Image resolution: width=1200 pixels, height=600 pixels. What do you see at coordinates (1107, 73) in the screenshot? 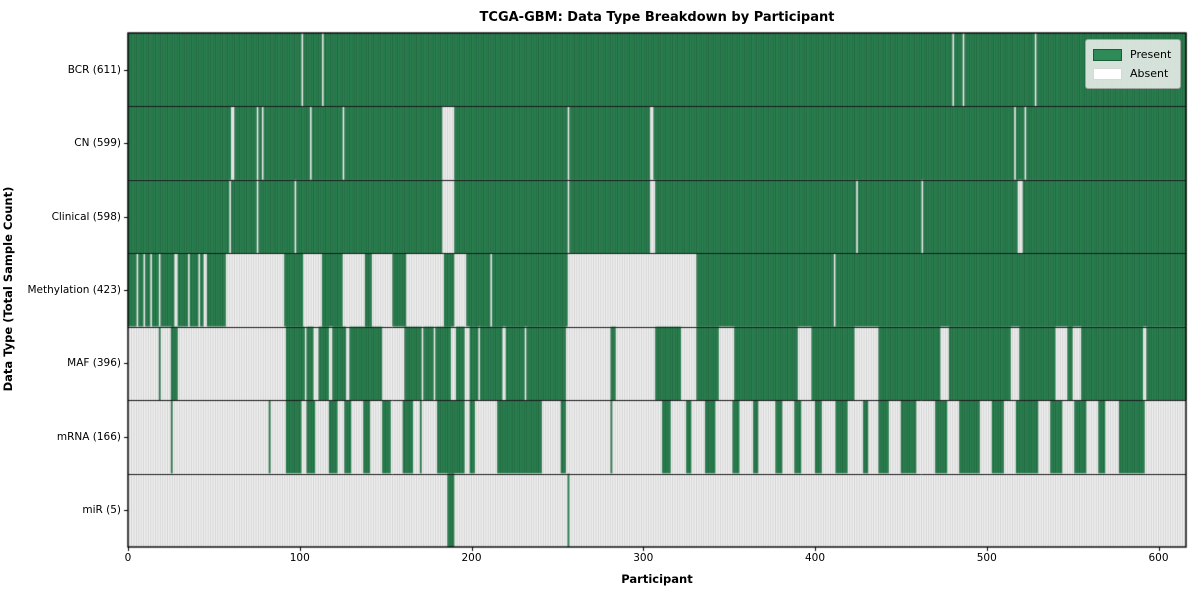
I see `absent-swatch-icon` at bounding box center [1107, 73].